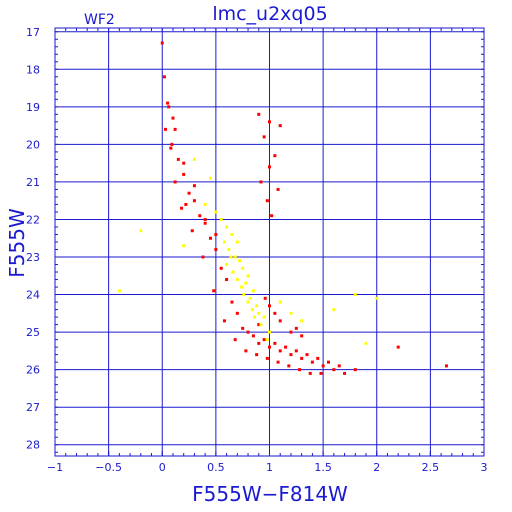 This screenshot has height=512, width=512. I want to click on y-tick-label: 23, so click(33, 257).